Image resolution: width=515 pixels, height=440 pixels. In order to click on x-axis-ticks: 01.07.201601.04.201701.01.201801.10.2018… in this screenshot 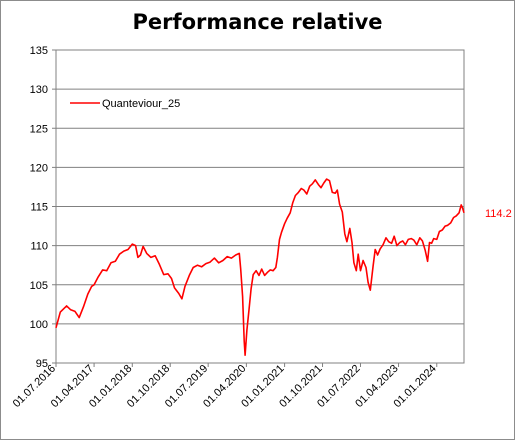, I will do `click(225, 386)`.